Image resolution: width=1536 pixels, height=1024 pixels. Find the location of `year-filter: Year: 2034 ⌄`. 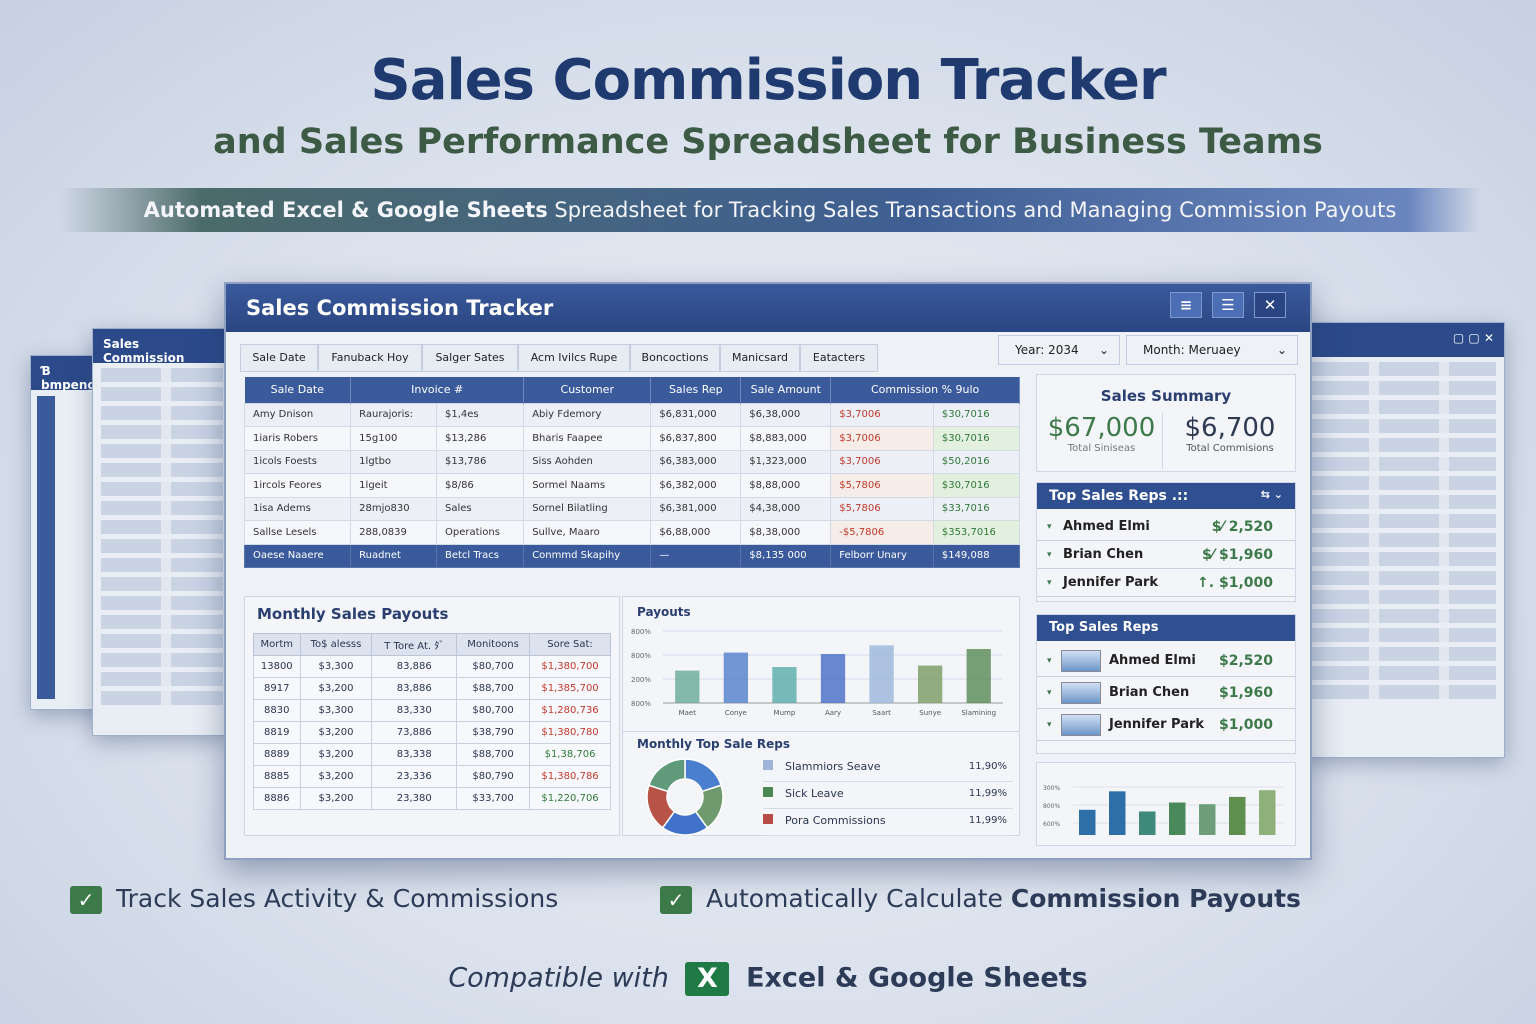

year-filter: Year: 2034 ⌄ is located at coordinates (1059, 350).